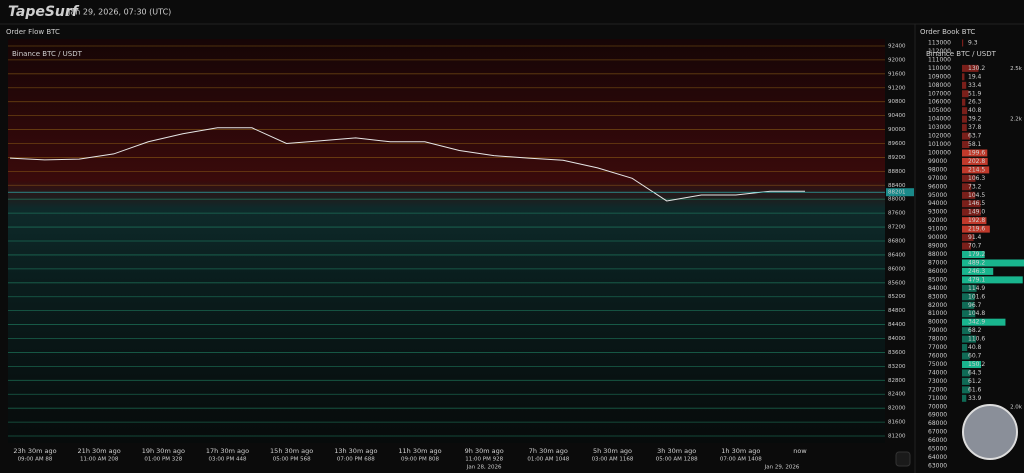 The image size is (1024, 473). I want to click on book-price: 75000, so click(937, 364).